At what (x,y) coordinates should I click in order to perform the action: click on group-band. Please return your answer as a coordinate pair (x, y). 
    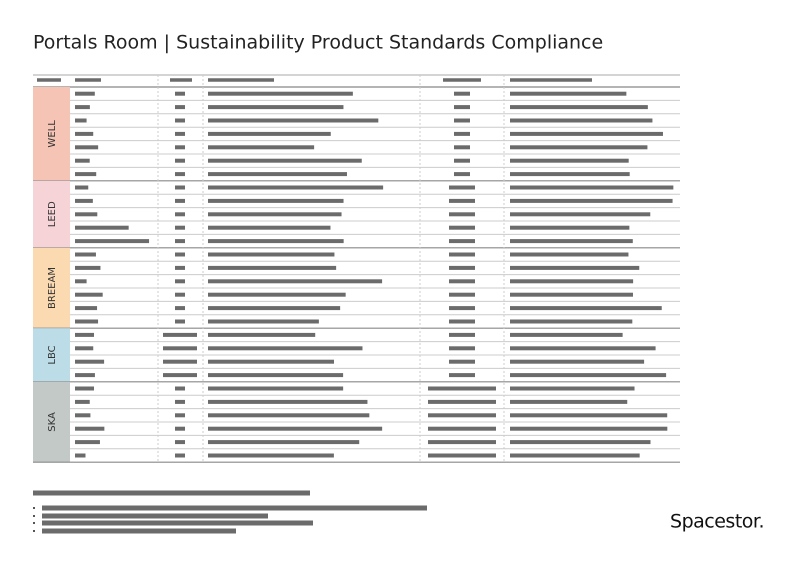
    Looking at the image, I should click on (51, 134).